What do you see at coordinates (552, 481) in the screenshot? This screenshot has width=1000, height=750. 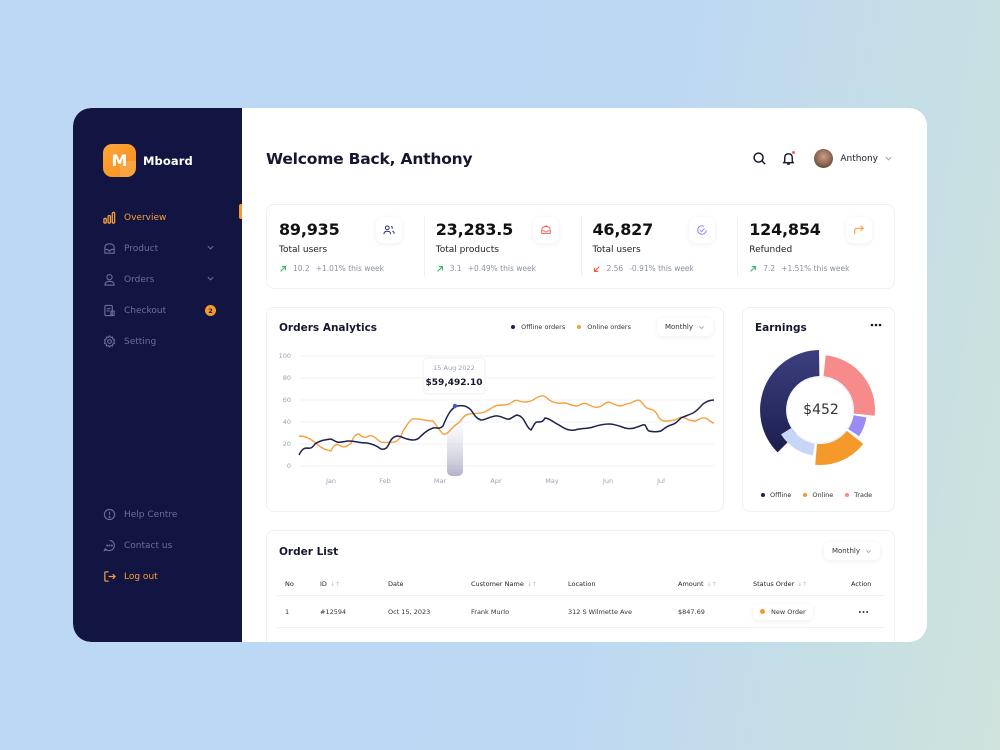 I see `svg-text: May` at bounding box center [552, 481].